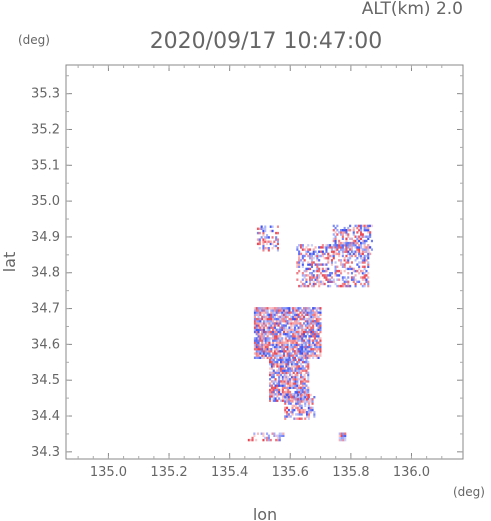  Describe the element at coordinates (229, 472) in the screenshot. I see `x-tick-label: 135.4` at that location.